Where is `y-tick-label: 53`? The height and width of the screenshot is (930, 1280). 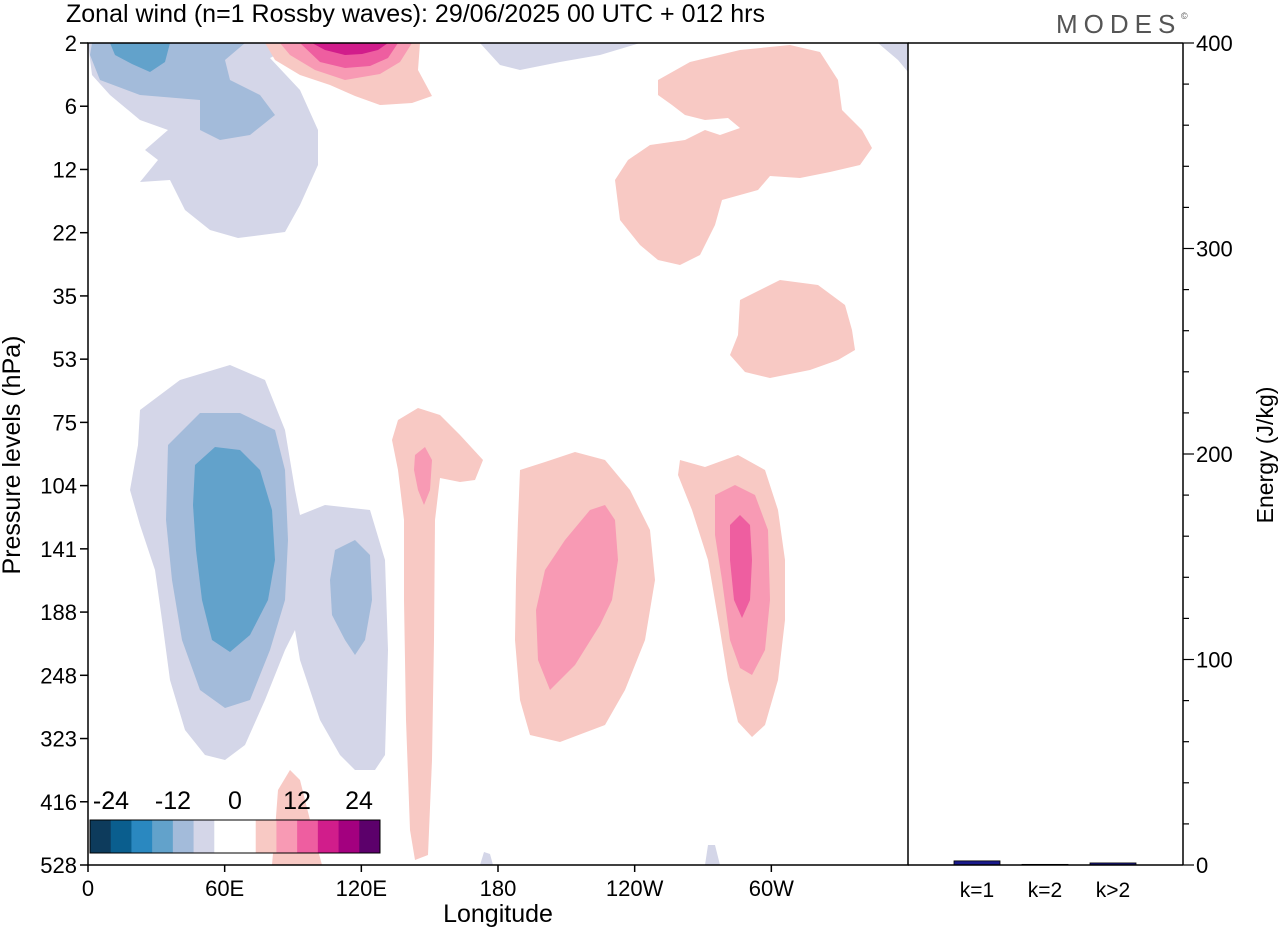
y-tick-label: 53 is located at coordinates (65, 359).